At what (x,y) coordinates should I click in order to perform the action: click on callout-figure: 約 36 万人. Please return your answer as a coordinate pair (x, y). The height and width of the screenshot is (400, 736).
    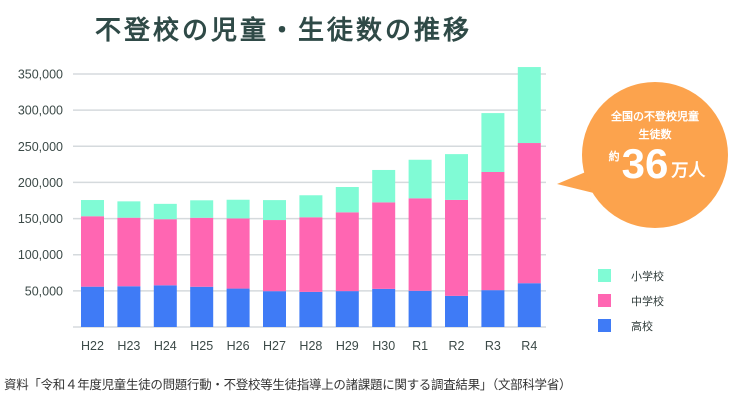
    Looking at the image, I should click on (657, 164).